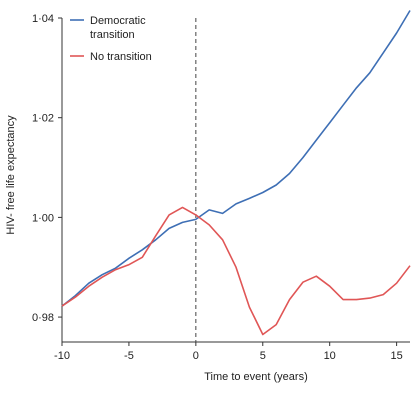  I want to click on x-tick-label: 0, so click(196, 356).